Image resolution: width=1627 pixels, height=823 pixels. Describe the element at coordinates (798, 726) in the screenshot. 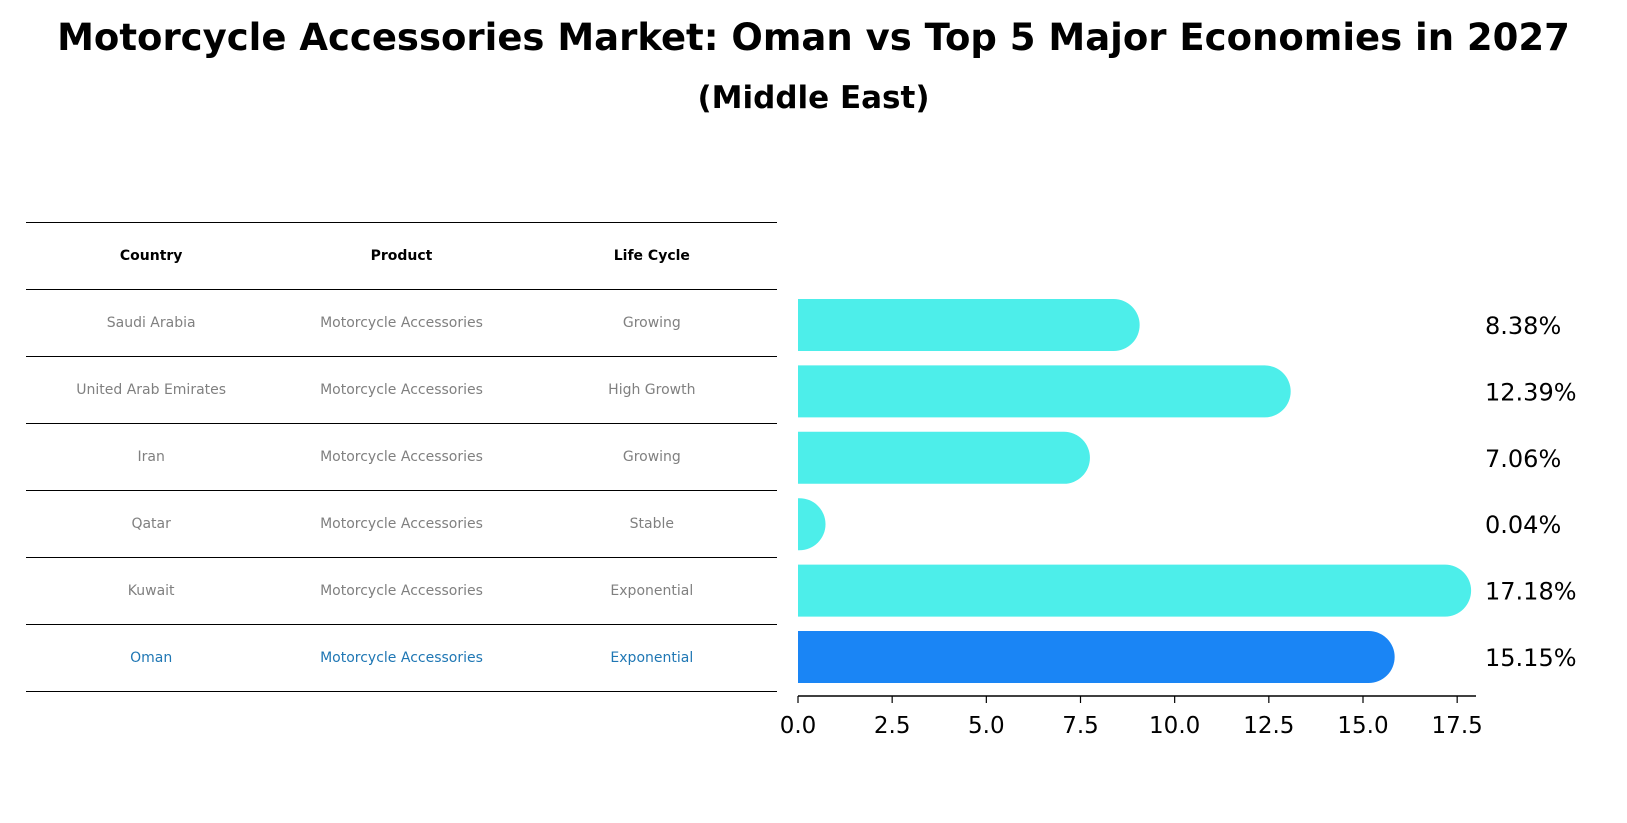

I see `x-tick-label: 0.0` at that location.